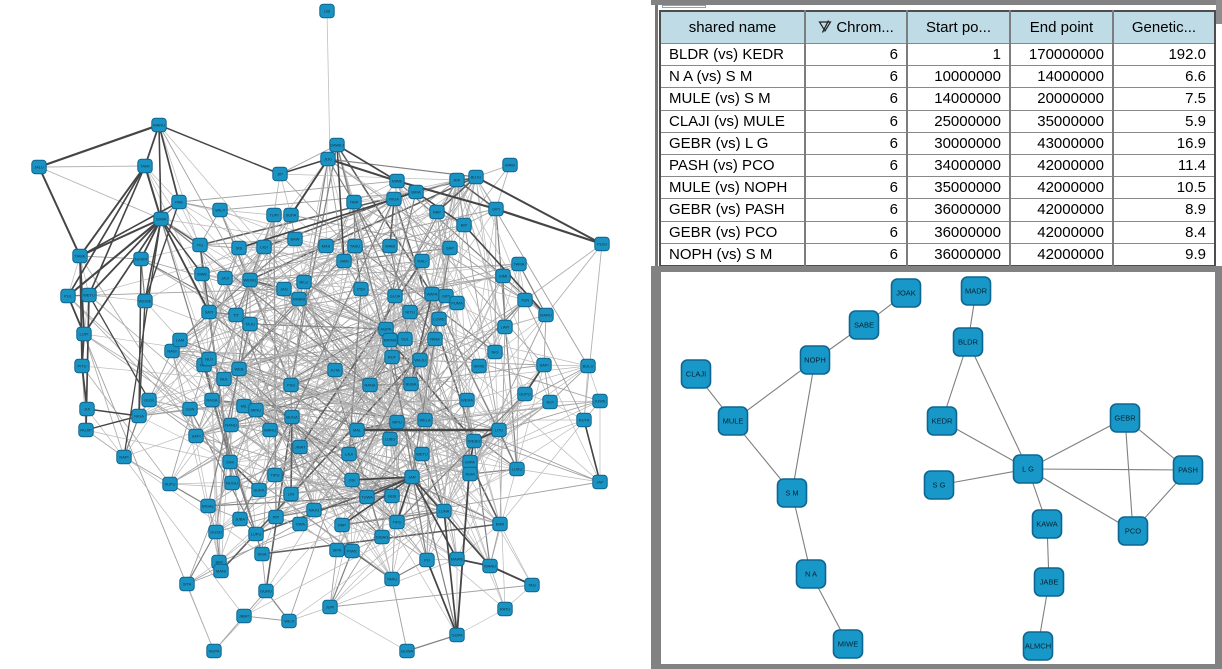 The height and width of the screenshot is (669, 1222). I want to click on svg-text: WEB, so click(238, 369).